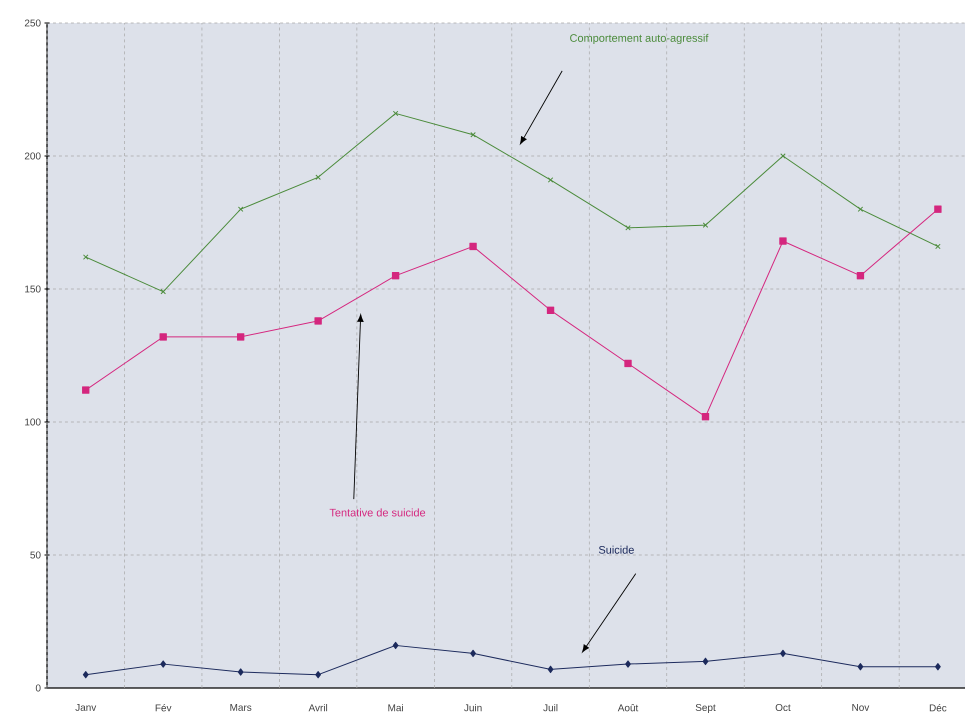 Image resolution: width=969 pixels, height=727 pixels. What do you see at coordinates (33, 422) in the screenshot?
I see `y-tick-label: 100` at bounding box center [33, 422].